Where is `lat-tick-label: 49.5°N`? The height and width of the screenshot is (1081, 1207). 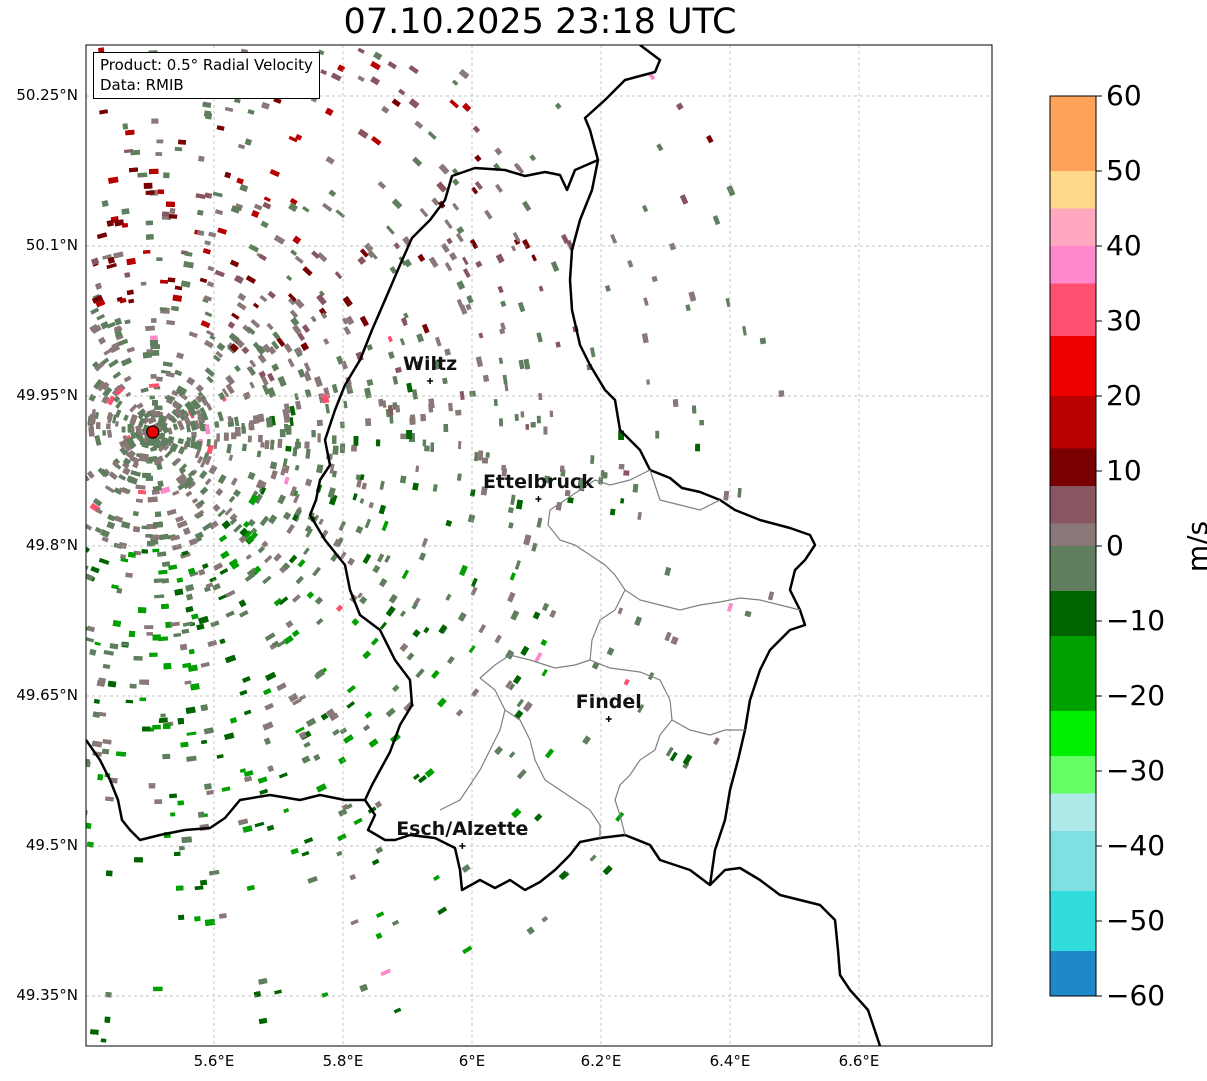 lat-tick-label: 49.5°N is located at coordinates (51, 845).